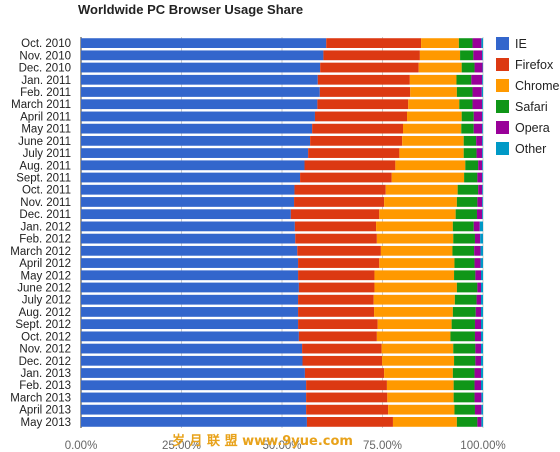 The image size is (560, 452). I want to click on category-label: Jan. 2012, so click(45, 227).